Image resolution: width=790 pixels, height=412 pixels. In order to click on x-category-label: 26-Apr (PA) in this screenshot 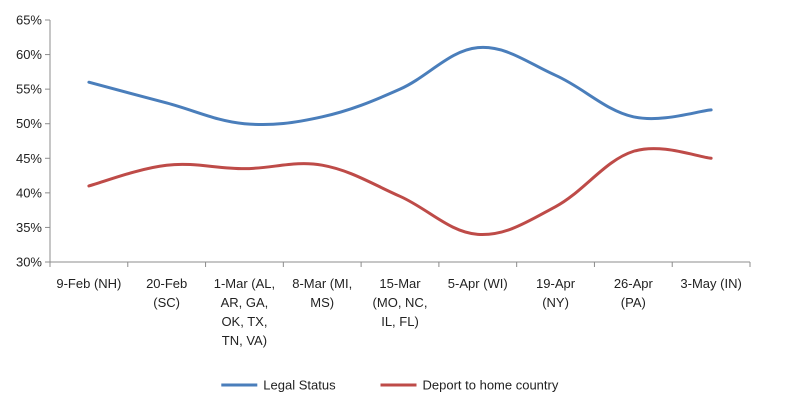, I will do `click(634, 293)`.